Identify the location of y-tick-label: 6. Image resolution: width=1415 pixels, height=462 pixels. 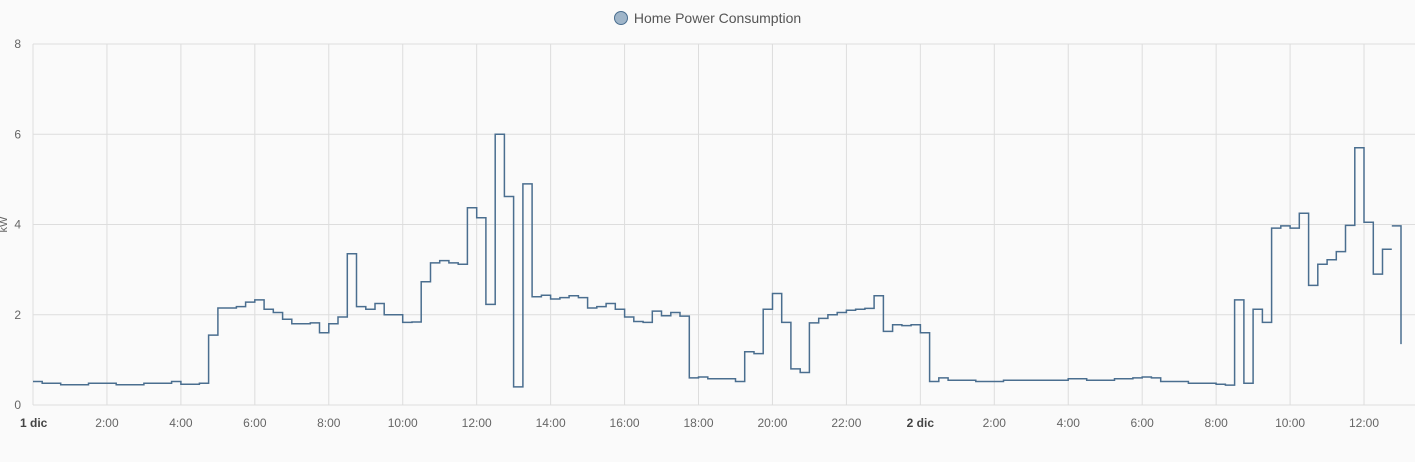
(17, 134).